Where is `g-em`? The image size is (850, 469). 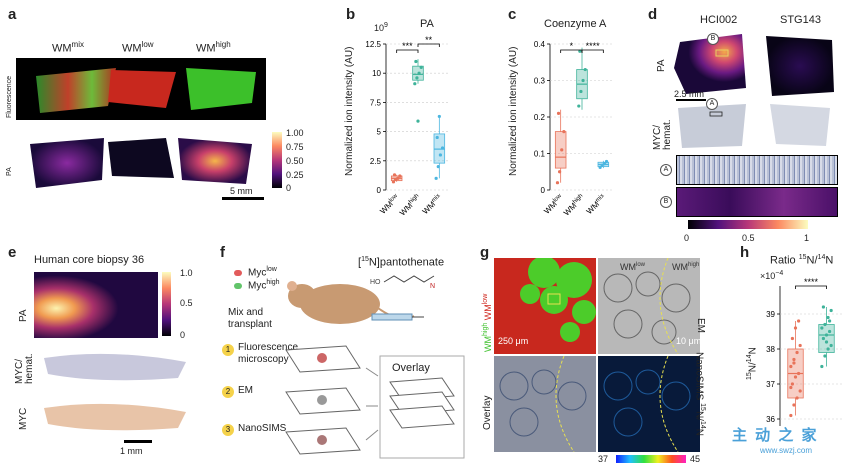 g-em is located at coordinates (649, 306).